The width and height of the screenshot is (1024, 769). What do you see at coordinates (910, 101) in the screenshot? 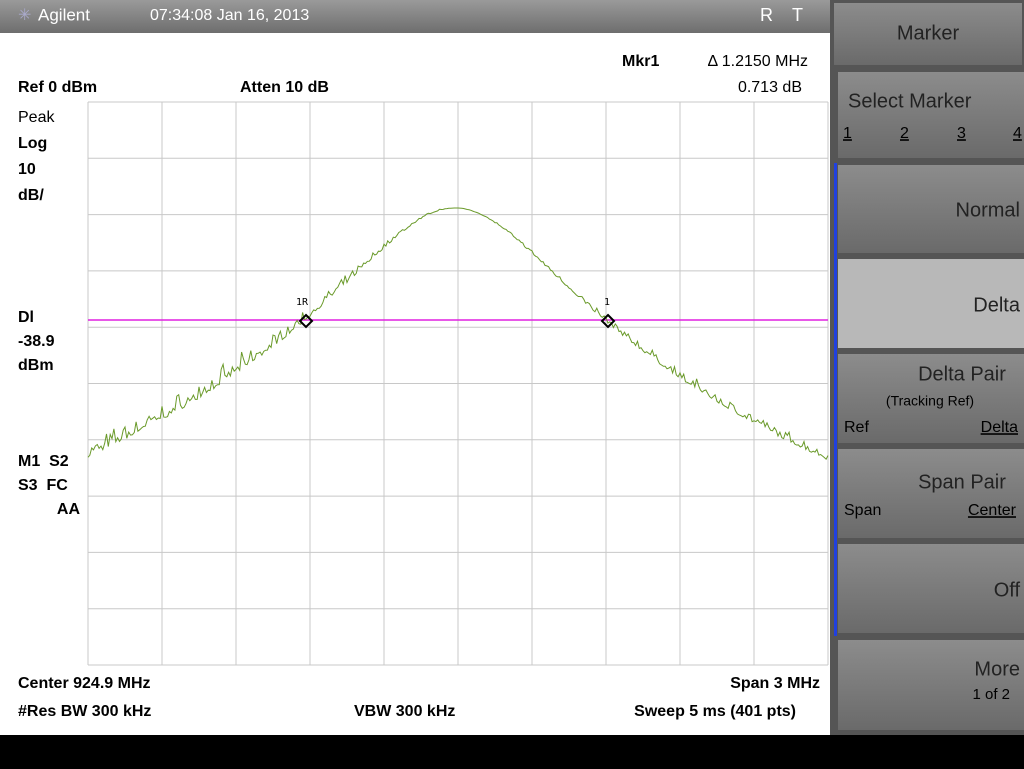
I see `softkey-label: Select Marker` at bounding box center [910, 101].